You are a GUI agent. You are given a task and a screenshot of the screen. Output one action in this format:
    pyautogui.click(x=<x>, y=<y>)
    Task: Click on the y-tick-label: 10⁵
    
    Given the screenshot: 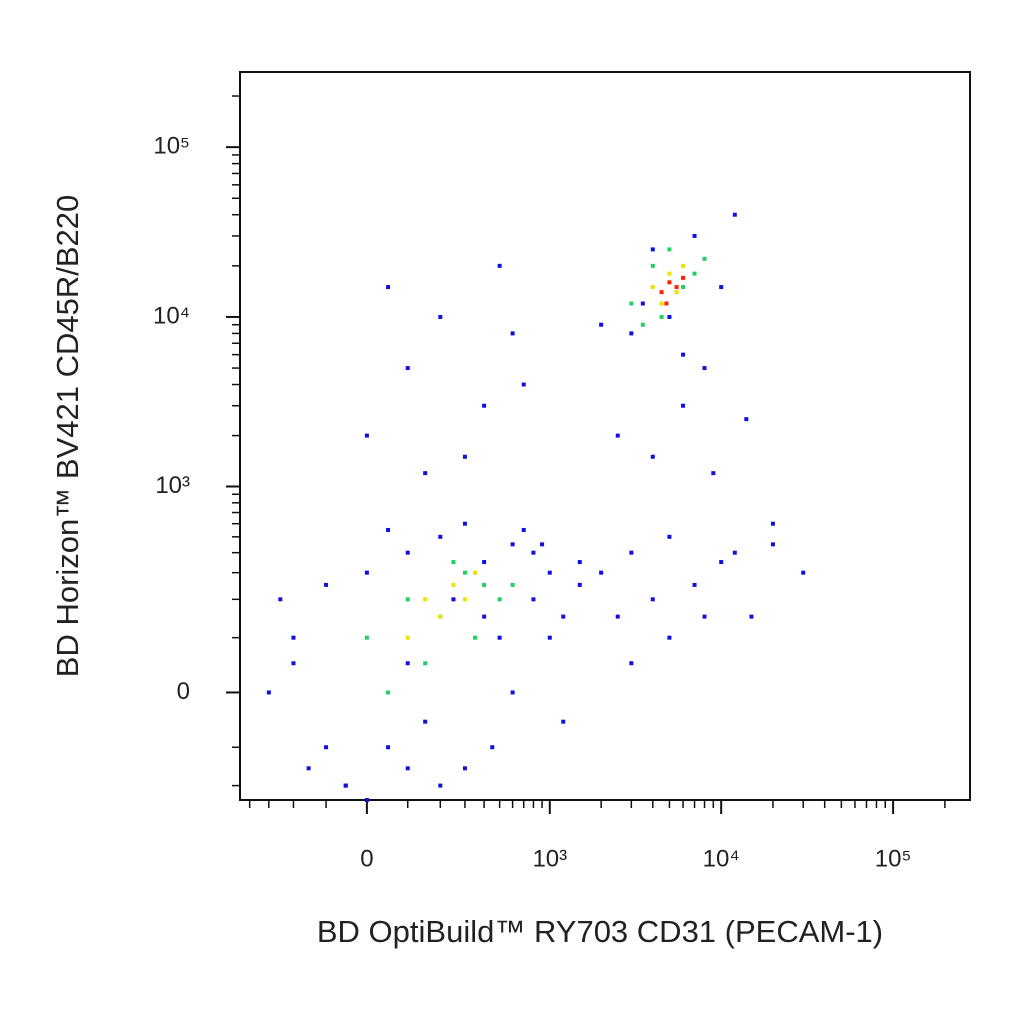 What is the action you would take?
    pyautogui.click(x=171, y=145)
    